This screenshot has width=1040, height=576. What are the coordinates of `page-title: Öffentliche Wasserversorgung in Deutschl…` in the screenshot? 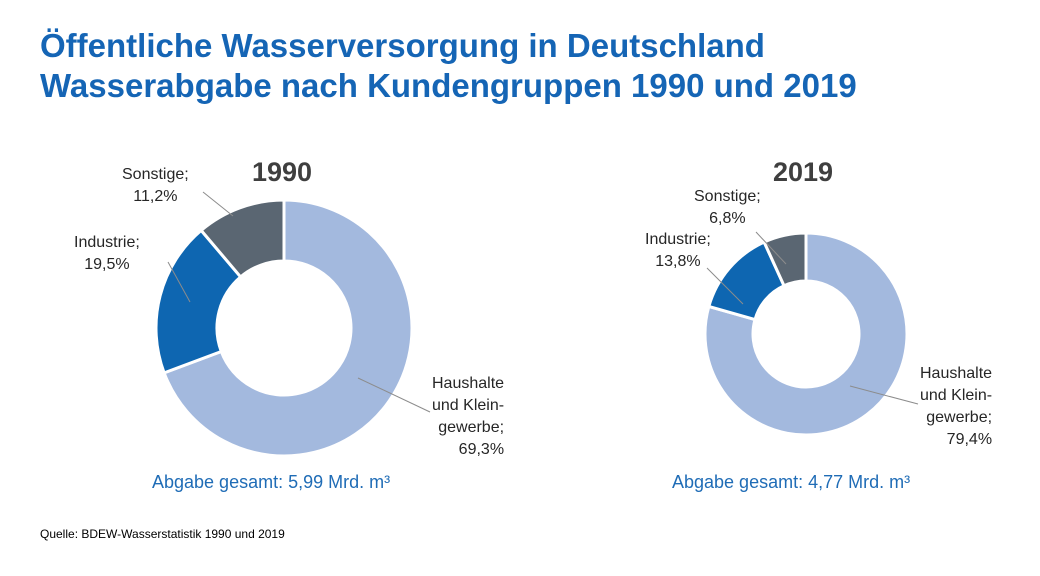 It's located at (448, 66).